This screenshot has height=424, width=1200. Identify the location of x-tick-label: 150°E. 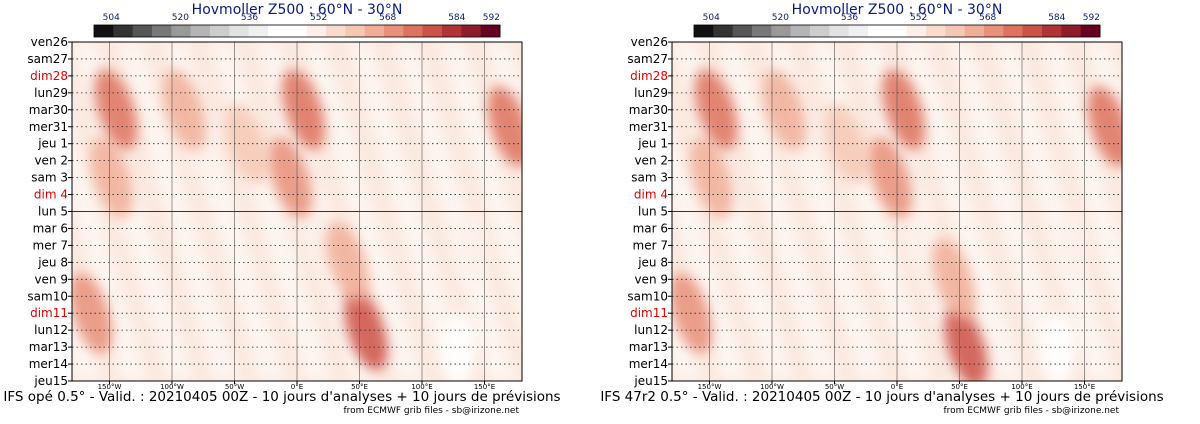
(1084, 387).